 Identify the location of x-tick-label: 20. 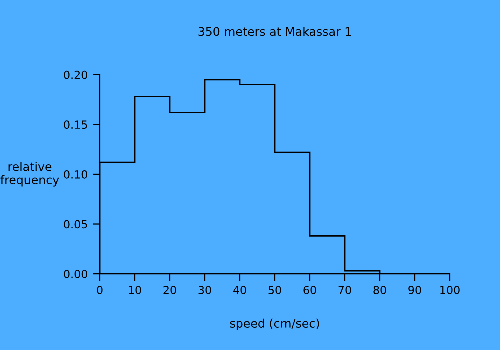
(170, 290).